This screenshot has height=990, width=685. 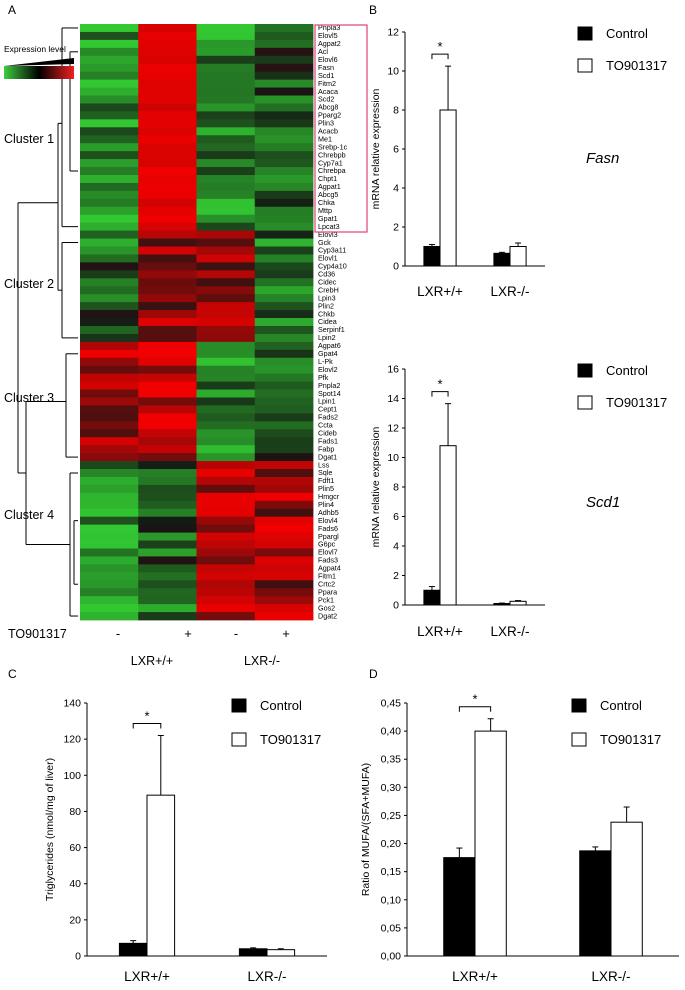 I want to click on column-sign-1: -, so click(x=118, y=633).